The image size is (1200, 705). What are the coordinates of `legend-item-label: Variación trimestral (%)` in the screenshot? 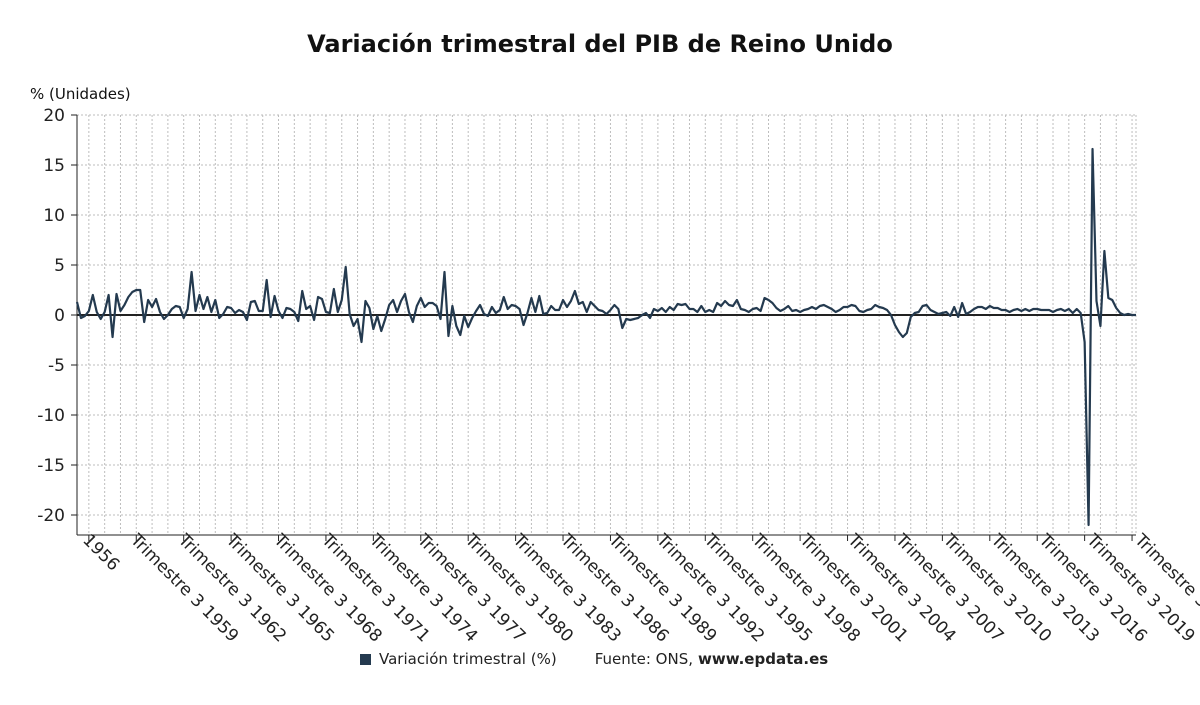 It's located at (468, 659).